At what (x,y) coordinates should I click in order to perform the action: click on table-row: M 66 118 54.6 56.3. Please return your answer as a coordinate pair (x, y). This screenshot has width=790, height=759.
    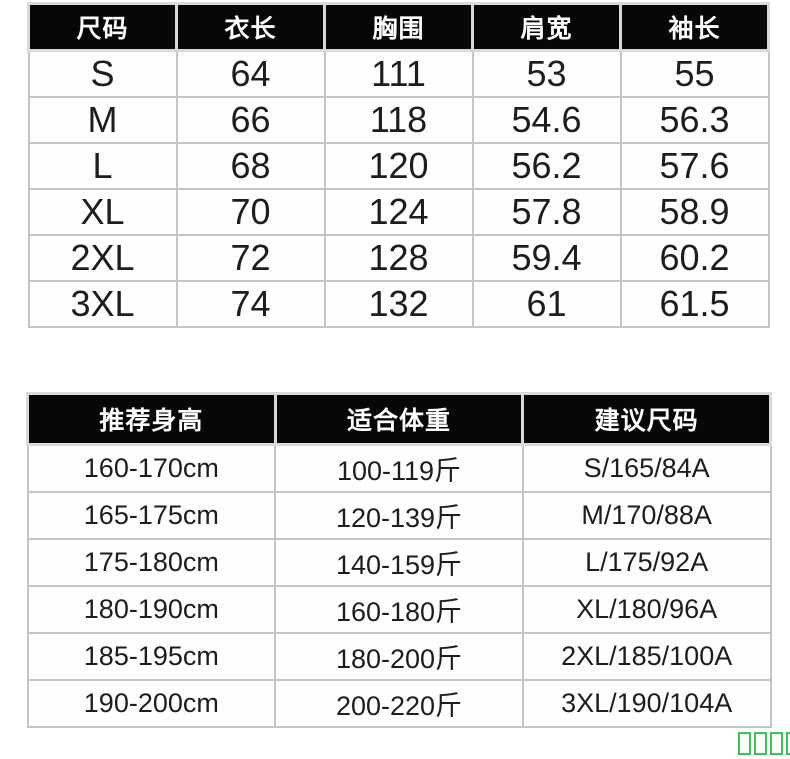
    Looking at the image, I should click on (398, 120).